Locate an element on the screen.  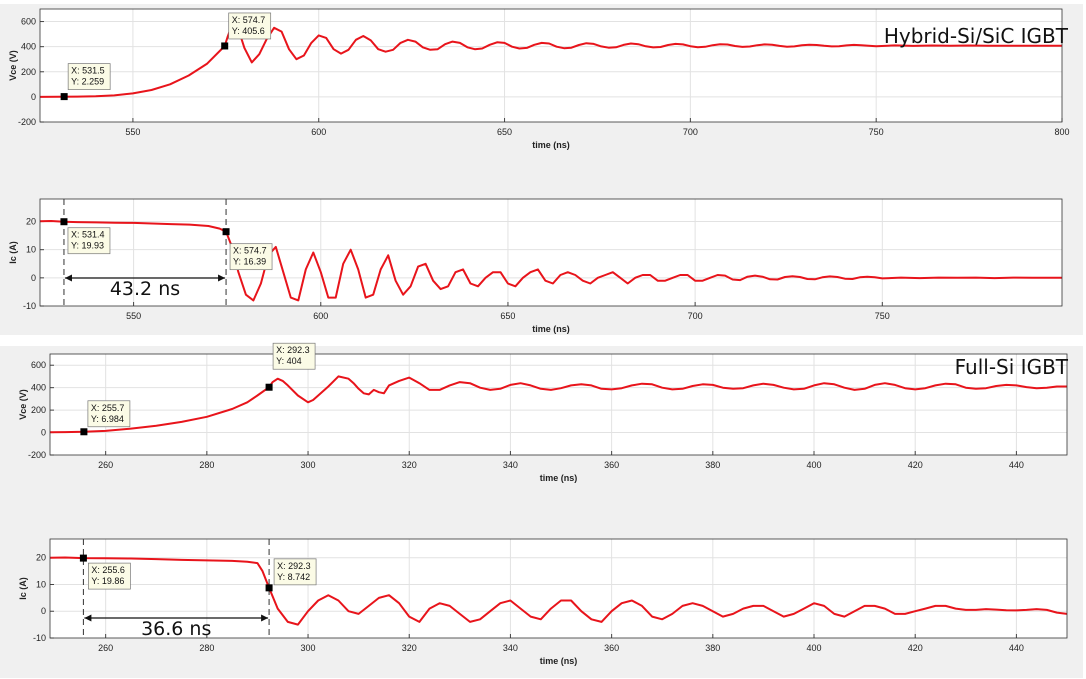
interval-arrow-head-left is located at coordinates (68, 278).